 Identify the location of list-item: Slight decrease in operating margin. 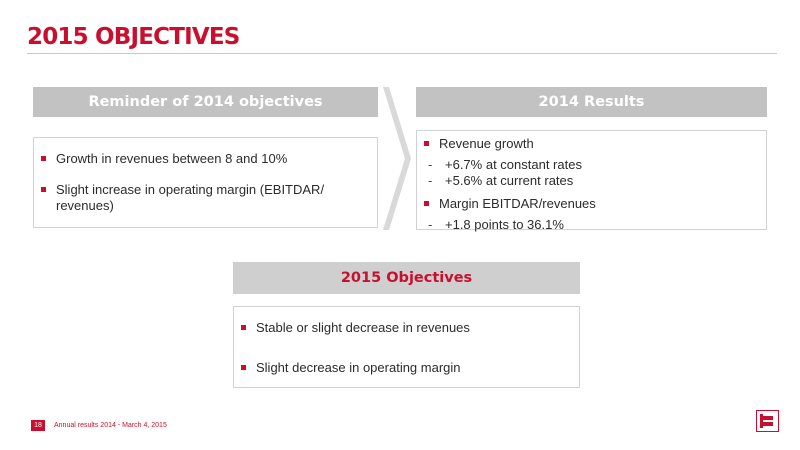
(406, 368).